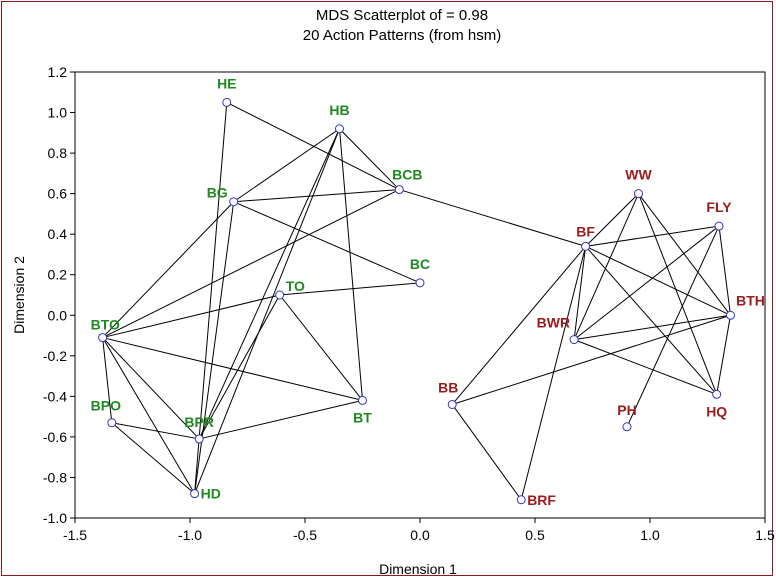  I want to click on point-bto, so click(103, 338).